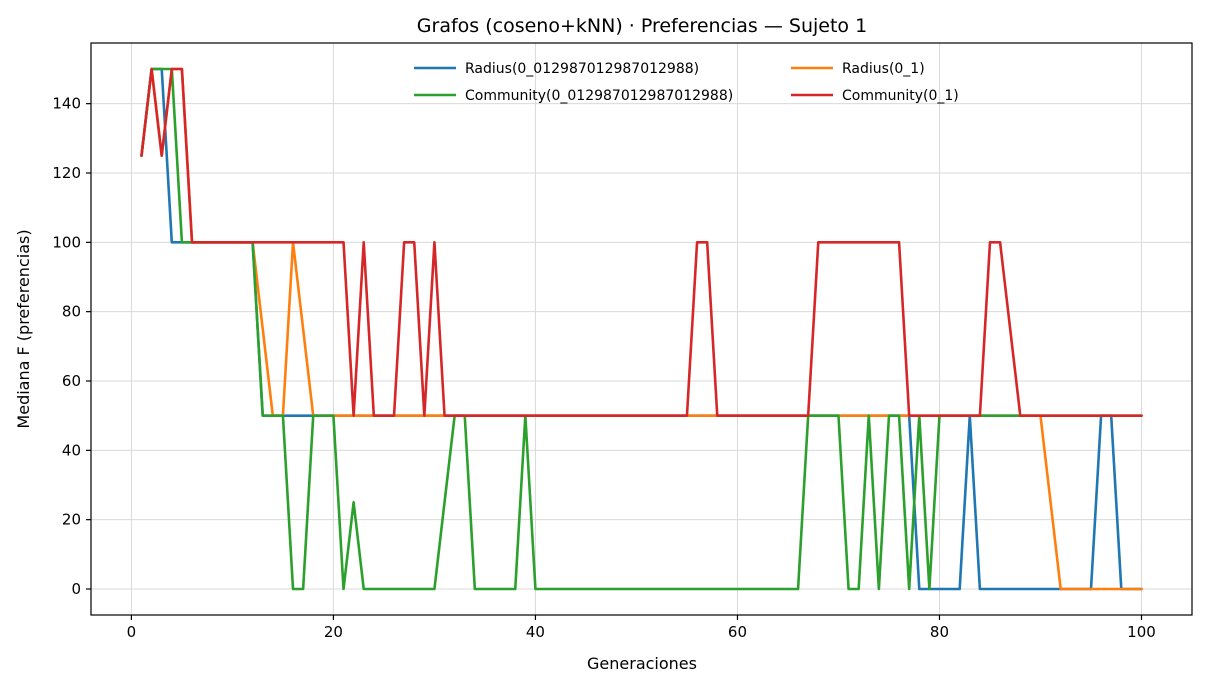  I want to click on x-tick-label: 20, so click(333, 632).